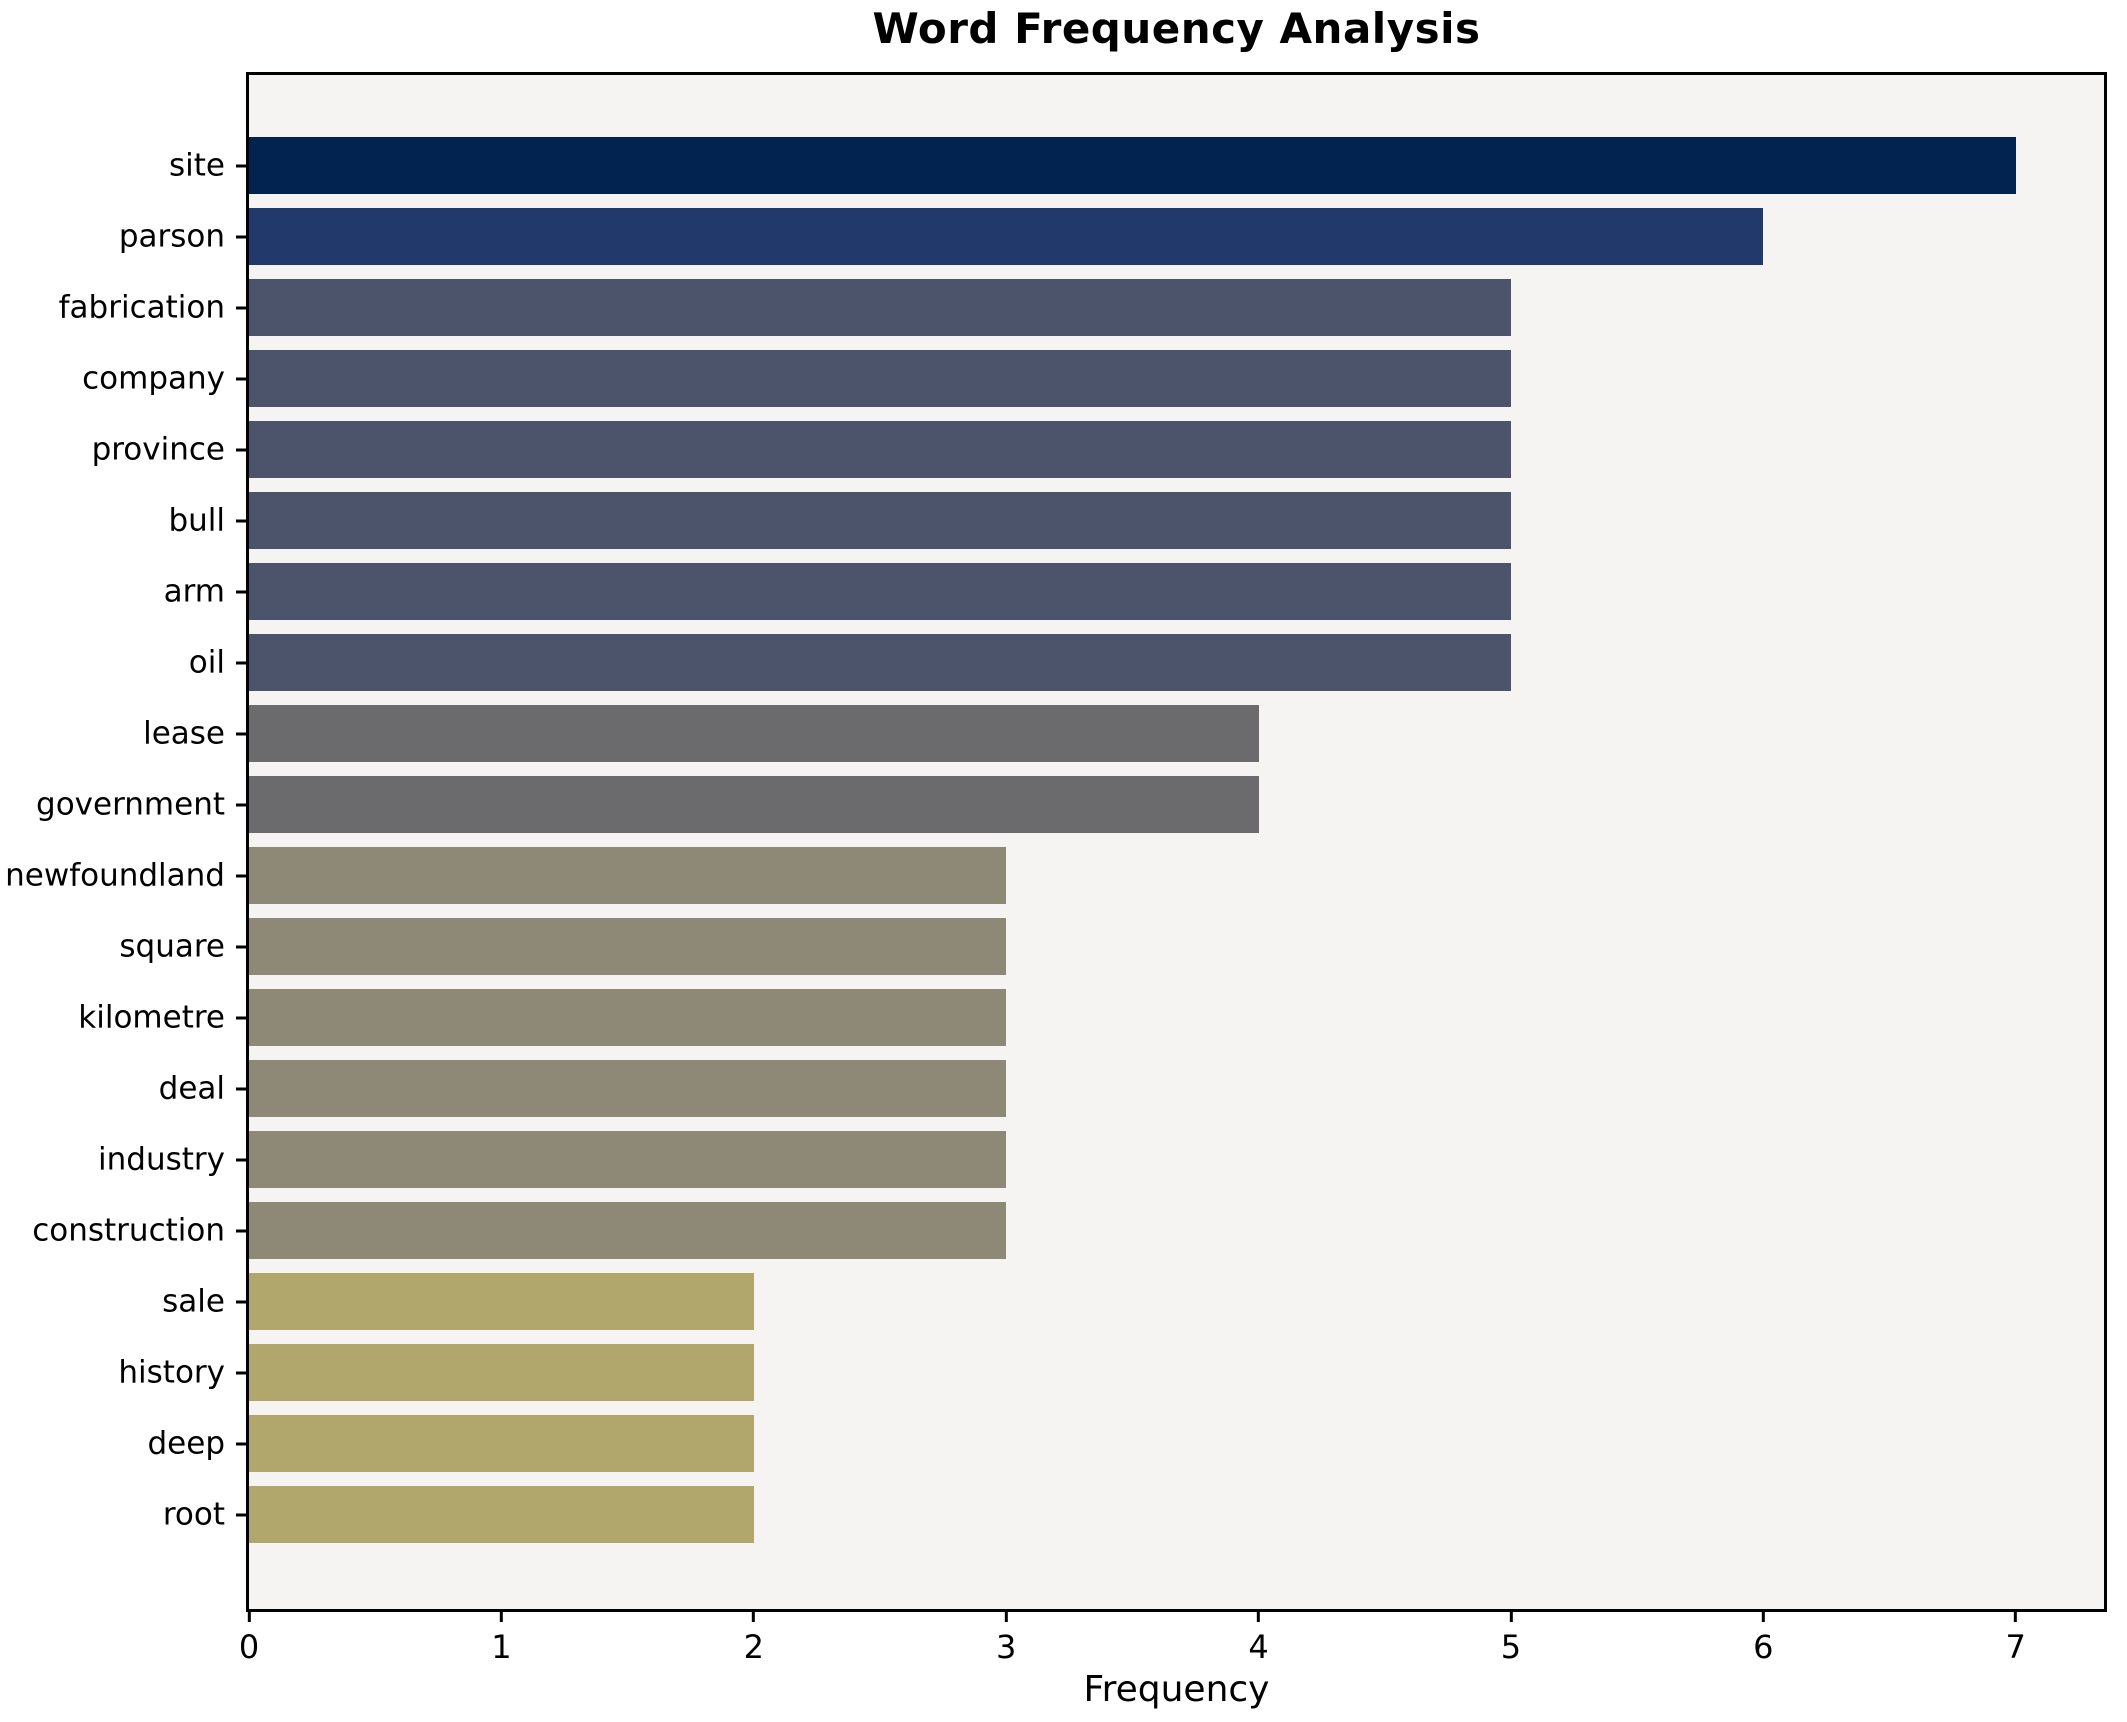 The height and width of the screenshot is (1722, 2127). What do you see at coordinates (1176, 1689) in the screenshot?
I see `x-axis-label: Frequency` at bounding box center [1176, 1689].